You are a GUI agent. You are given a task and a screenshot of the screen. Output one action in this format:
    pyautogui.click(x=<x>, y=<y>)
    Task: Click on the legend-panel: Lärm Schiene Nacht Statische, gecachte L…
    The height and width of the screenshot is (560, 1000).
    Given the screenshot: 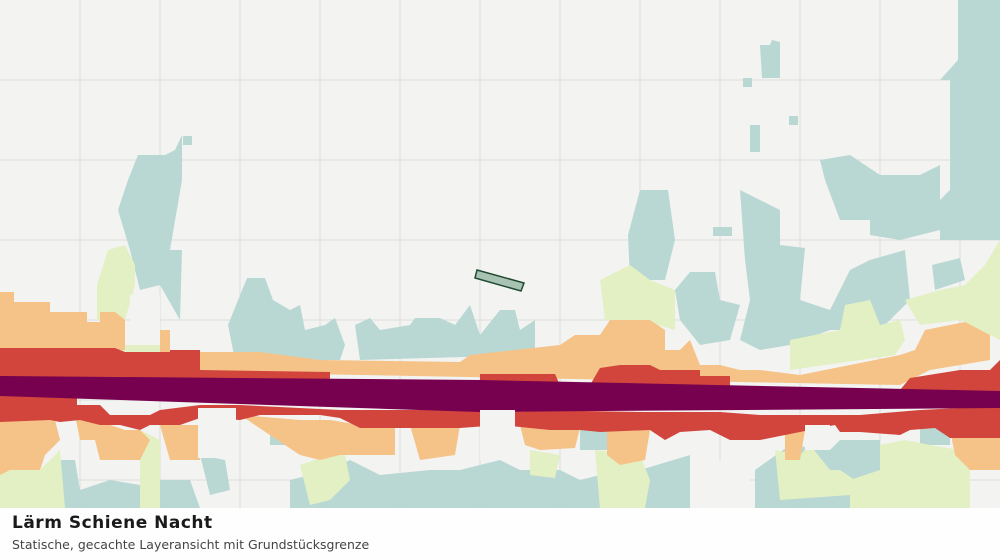 What is the action you would take?
    pyautogui.click(x=500, y=534)
    